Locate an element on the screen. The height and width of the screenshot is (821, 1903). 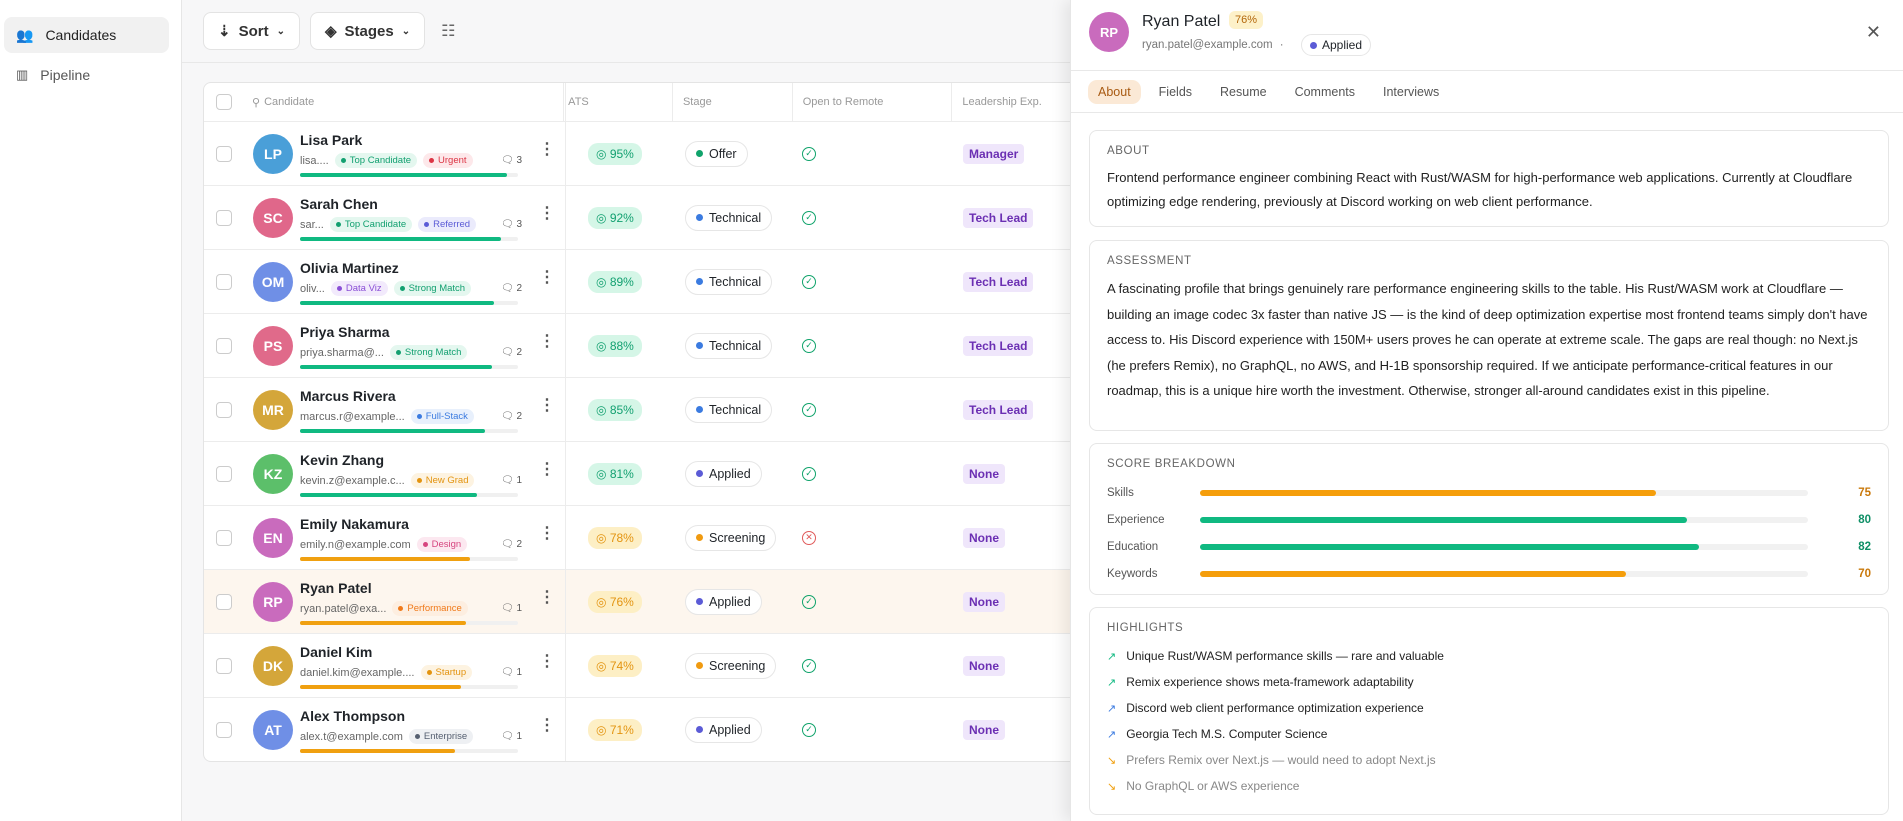
tag-badge: New Grad is located at coordinates (442, 480).